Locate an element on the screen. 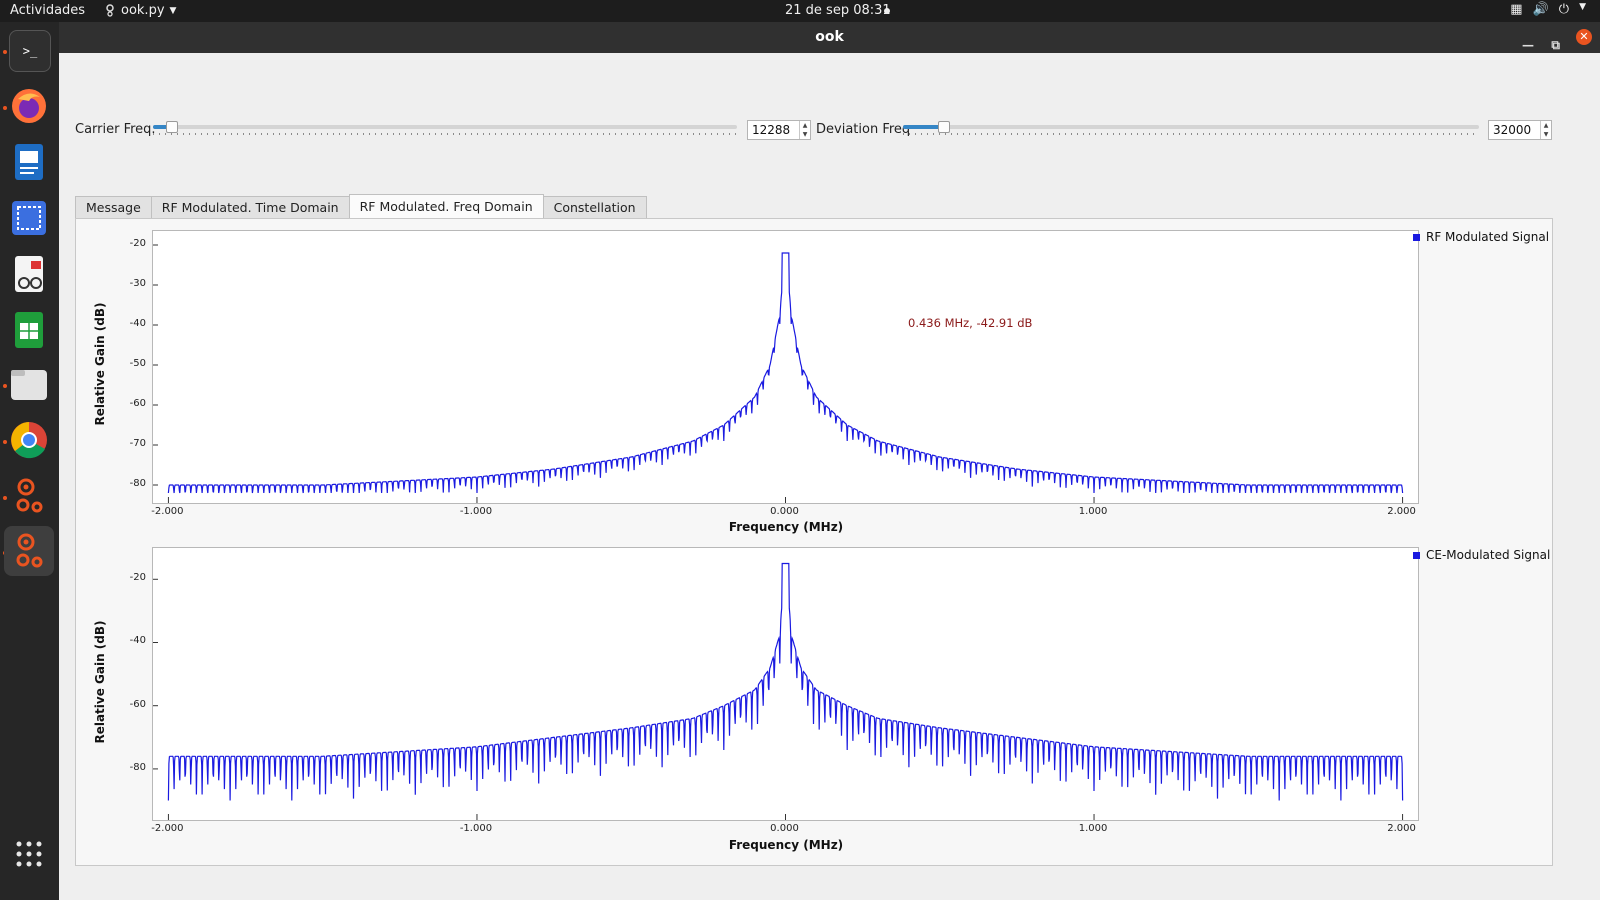  screenshot-icon is located at coordinates (29, 218).